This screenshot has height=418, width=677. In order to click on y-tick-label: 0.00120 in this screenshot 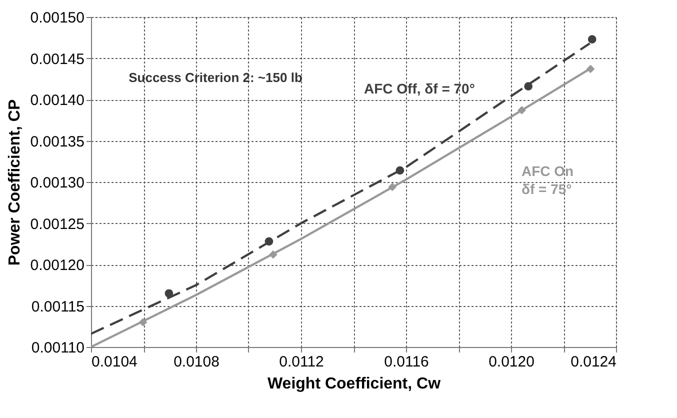, I will do `click(57, 265)`.